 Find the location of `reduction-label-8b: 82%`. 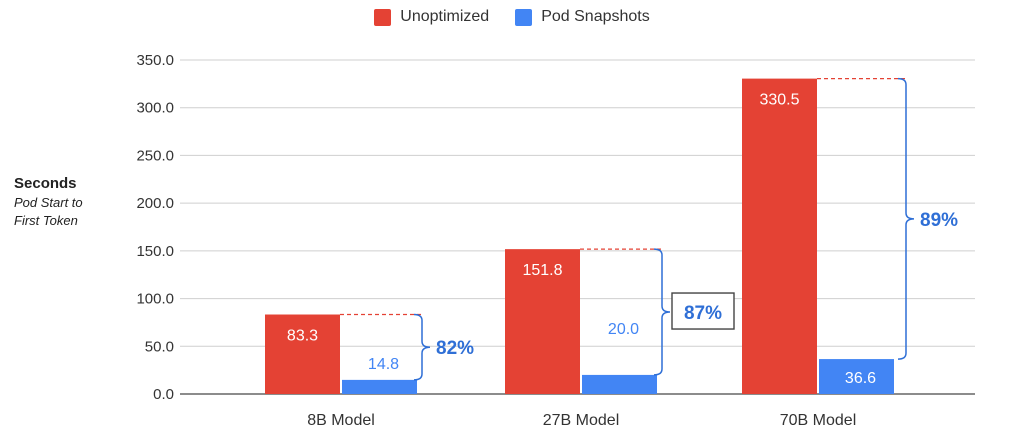

reduction-label-8b: 82% is located at coordinates (455, 348).